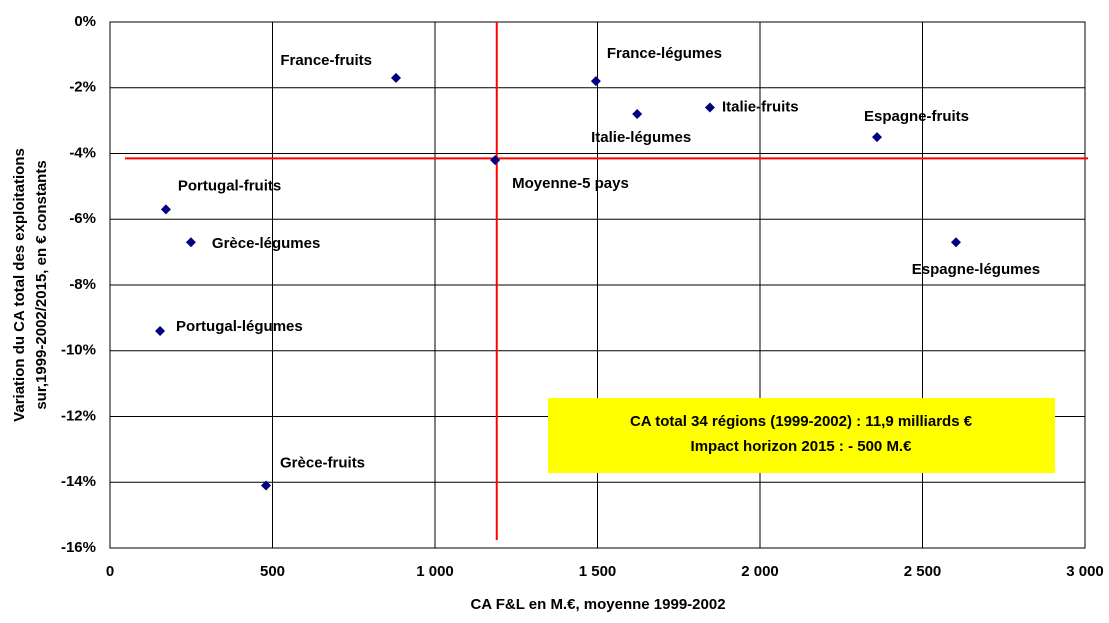 This screenshot has width=1109, height=623. What do you see at coordinates (239, 326) in the screenshot?
I see `point-label: Portugal-légumes` at bounding box center [239, 326].